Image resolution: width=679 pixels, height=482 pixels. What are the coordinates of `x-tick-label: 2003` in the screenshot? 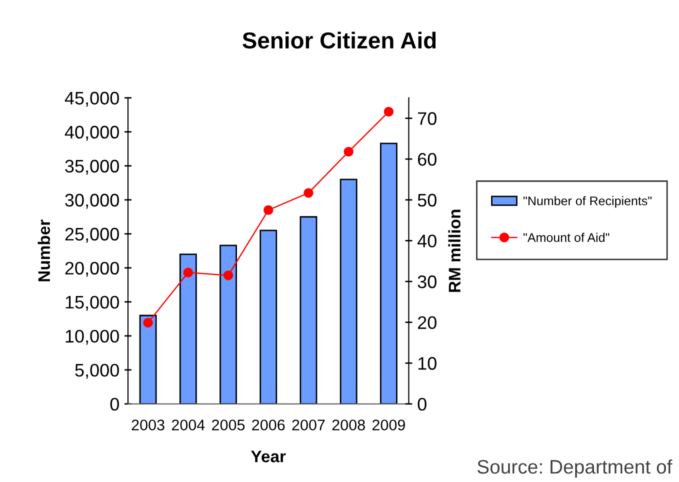 It's located at (148, 425).